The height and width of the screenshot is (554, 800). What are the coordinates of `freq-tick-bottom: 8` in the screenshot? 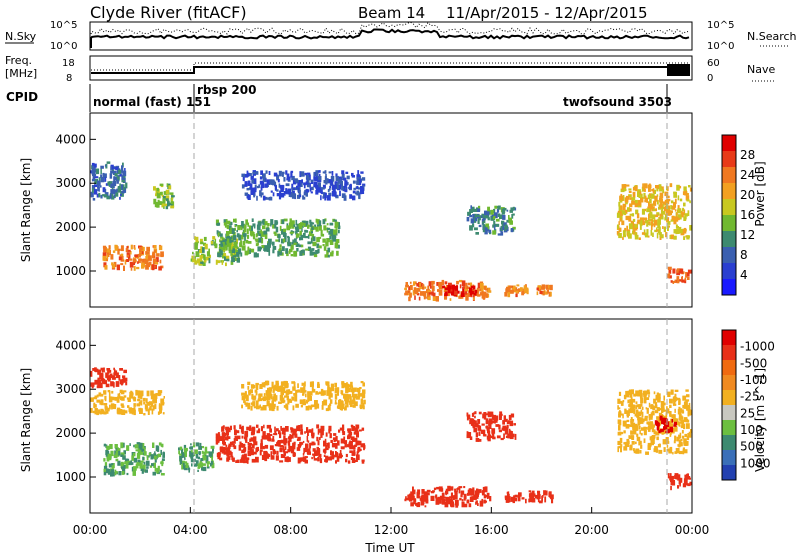 It's located at (69, 78).